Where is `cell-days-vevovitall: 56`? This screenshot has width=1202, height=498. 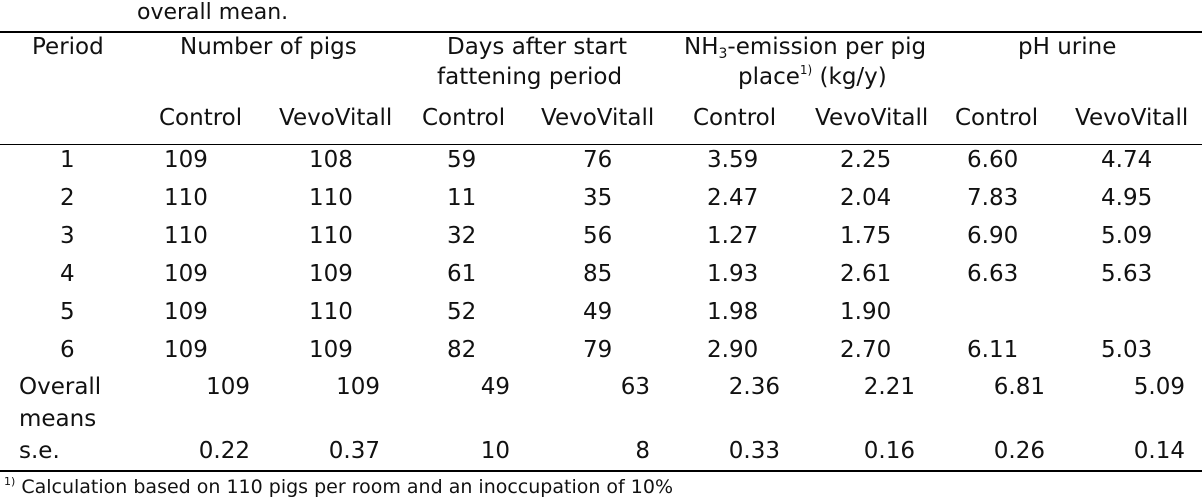
cell-days-vevovitall: 56 is located at coordinates (598, 236).